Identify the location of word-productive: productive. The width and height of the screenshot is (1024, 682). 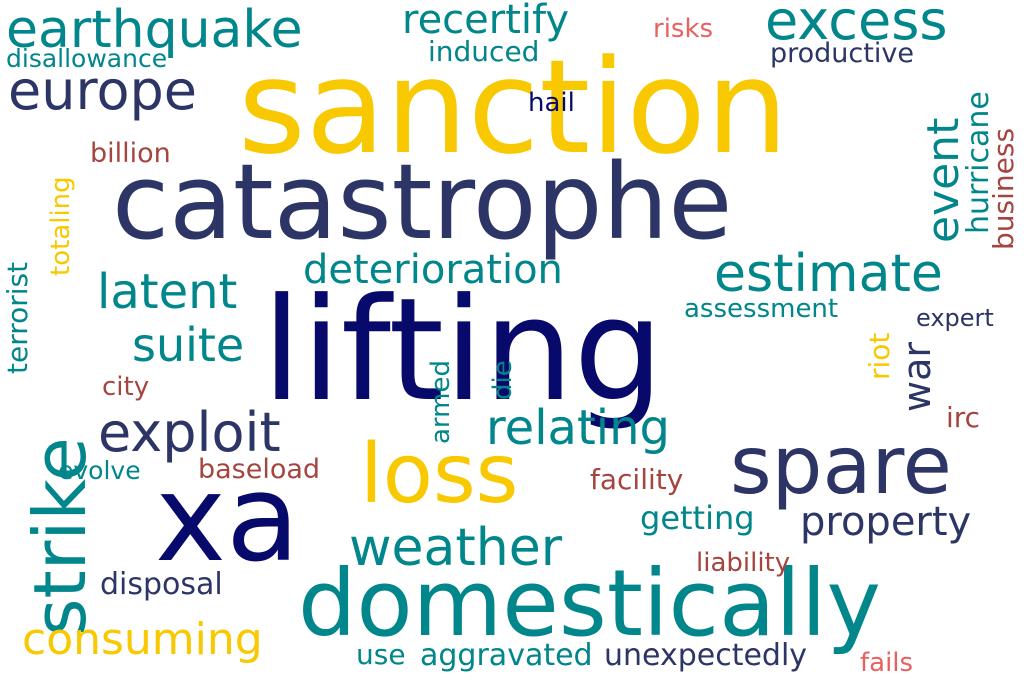
(842, 53).